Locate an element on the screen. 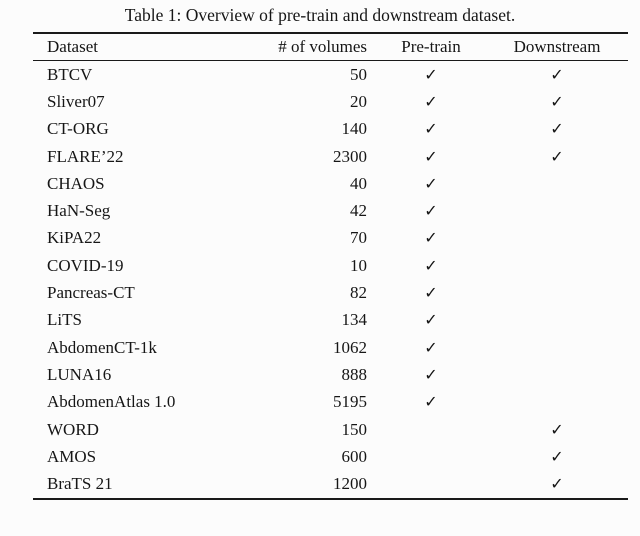  table-row: CHAOS 40 ✓ is located at coordinates (330, 183).